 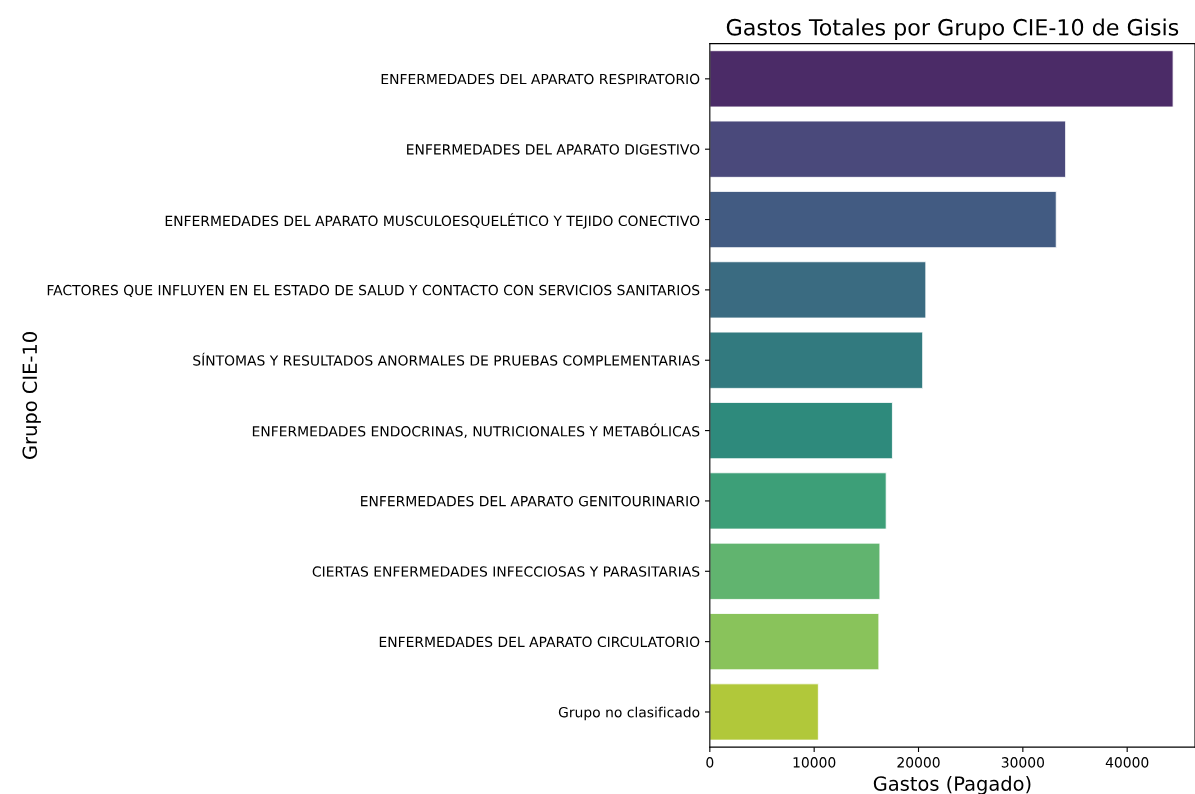 I want to click on x-tick-label: 20000, so click(x=918, y=762).